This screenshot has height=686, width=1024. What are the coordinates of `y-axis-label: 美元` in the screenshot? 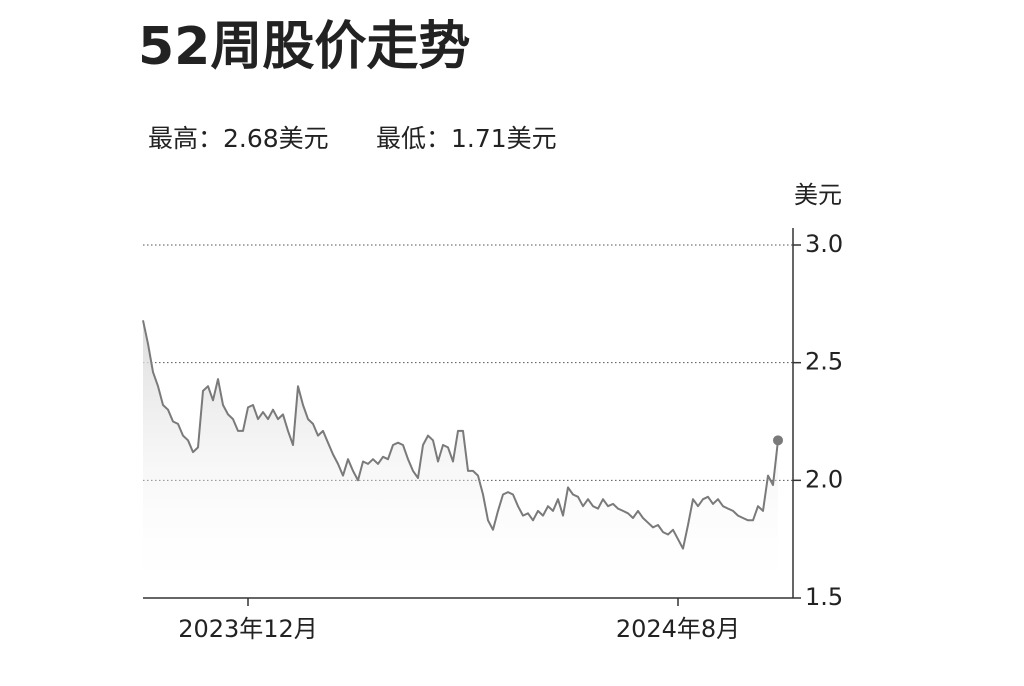 It's located at (818, 195).